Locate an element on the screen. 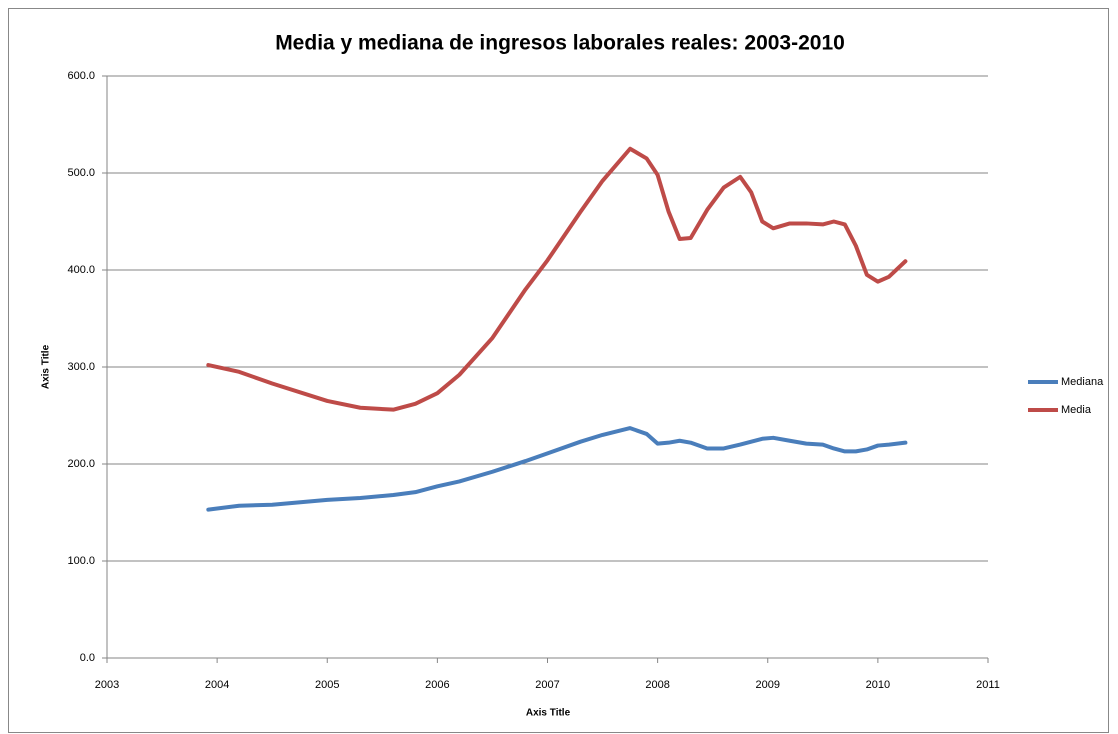 The image size is (1118, 734). legend-label: Mediana is located at coordinates (1082, 382).